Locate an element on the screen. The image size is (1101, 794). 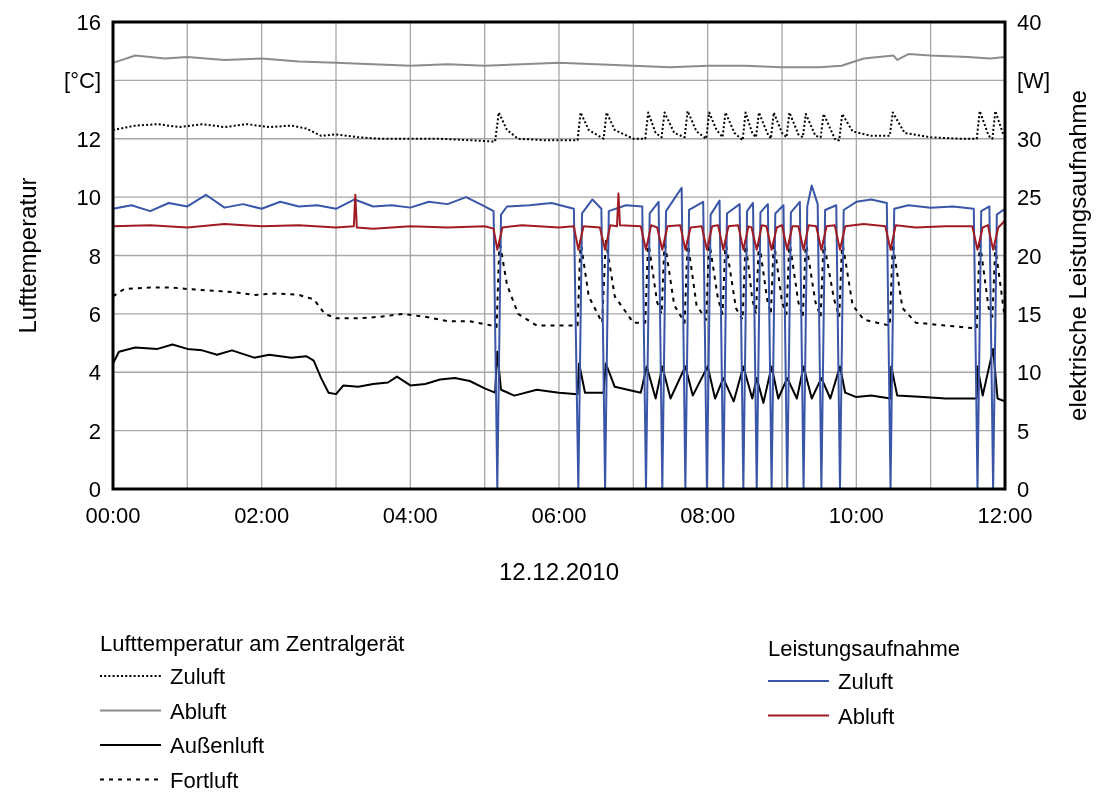
x-tick-label: 10:00 is located at coordinates (856, 515).